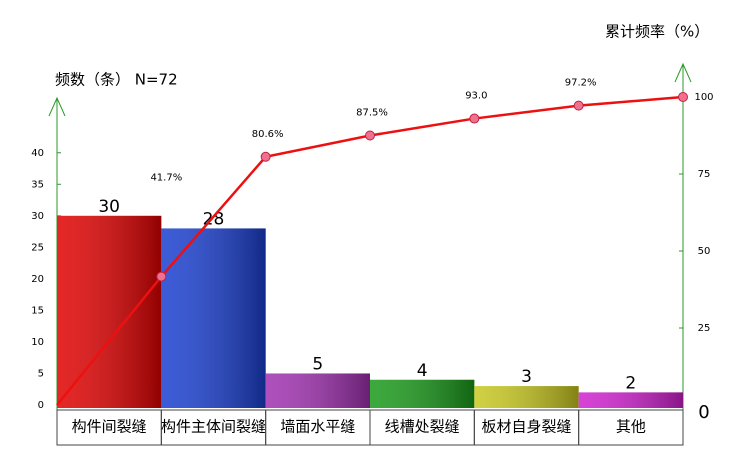 This screenshot has width=755, height=468. I want to click on y2-tick-label: 100, so click(703, 97).